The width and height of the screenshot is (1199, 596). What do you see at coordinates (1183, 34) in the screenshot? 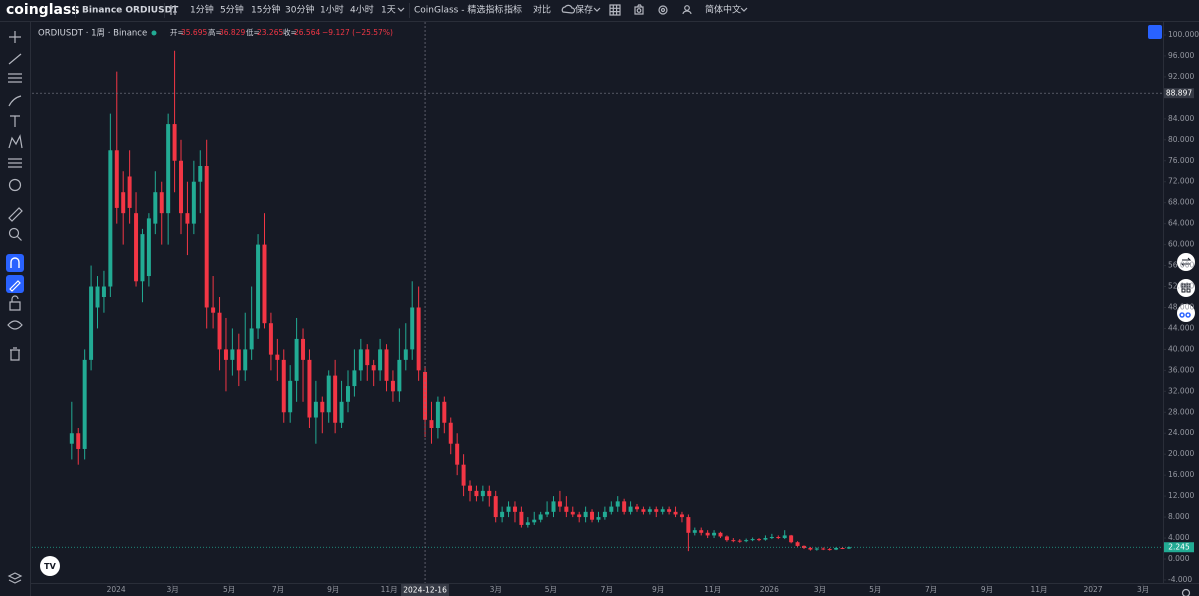
I see `y-tick-label: 100.000` at bounding box center [1183, 34].